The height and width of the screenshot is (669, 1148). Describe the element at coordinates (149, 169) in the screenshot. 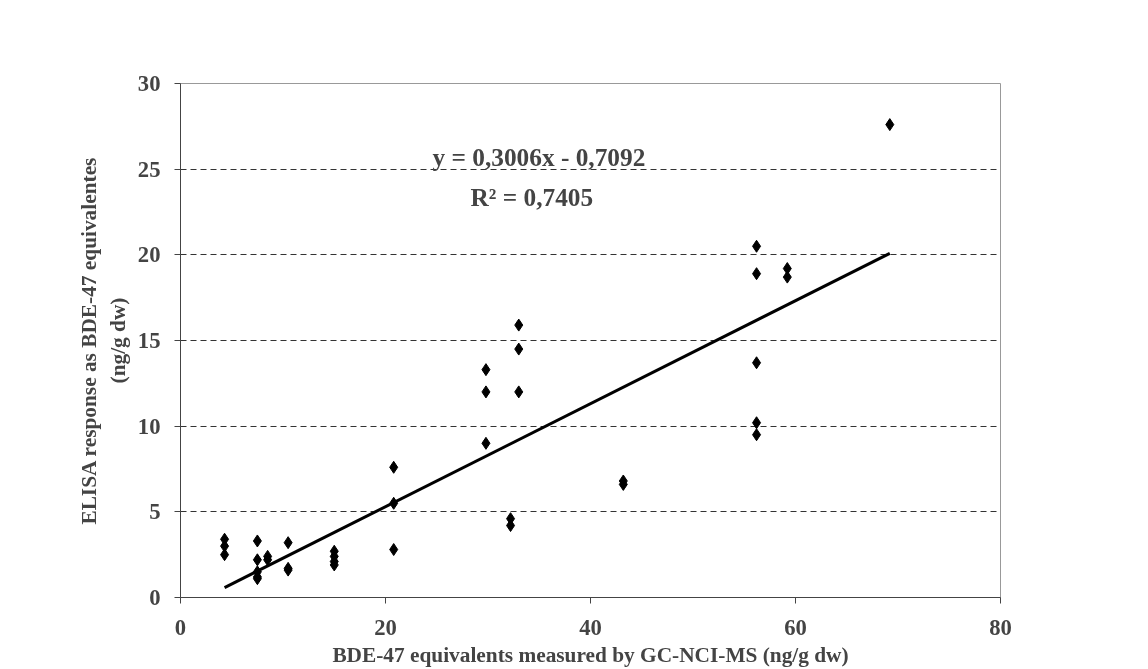

I see `y-tick-label: 25` at that location.